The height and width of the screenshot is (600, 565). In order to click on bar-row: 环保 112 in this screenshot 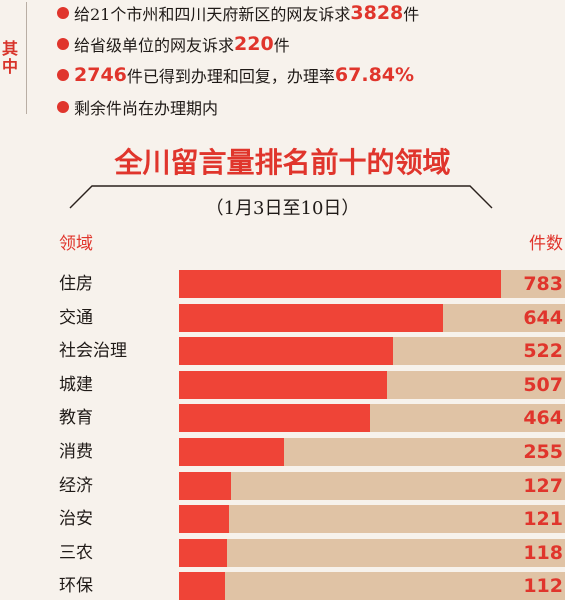, I will do `click(282, 586)`.